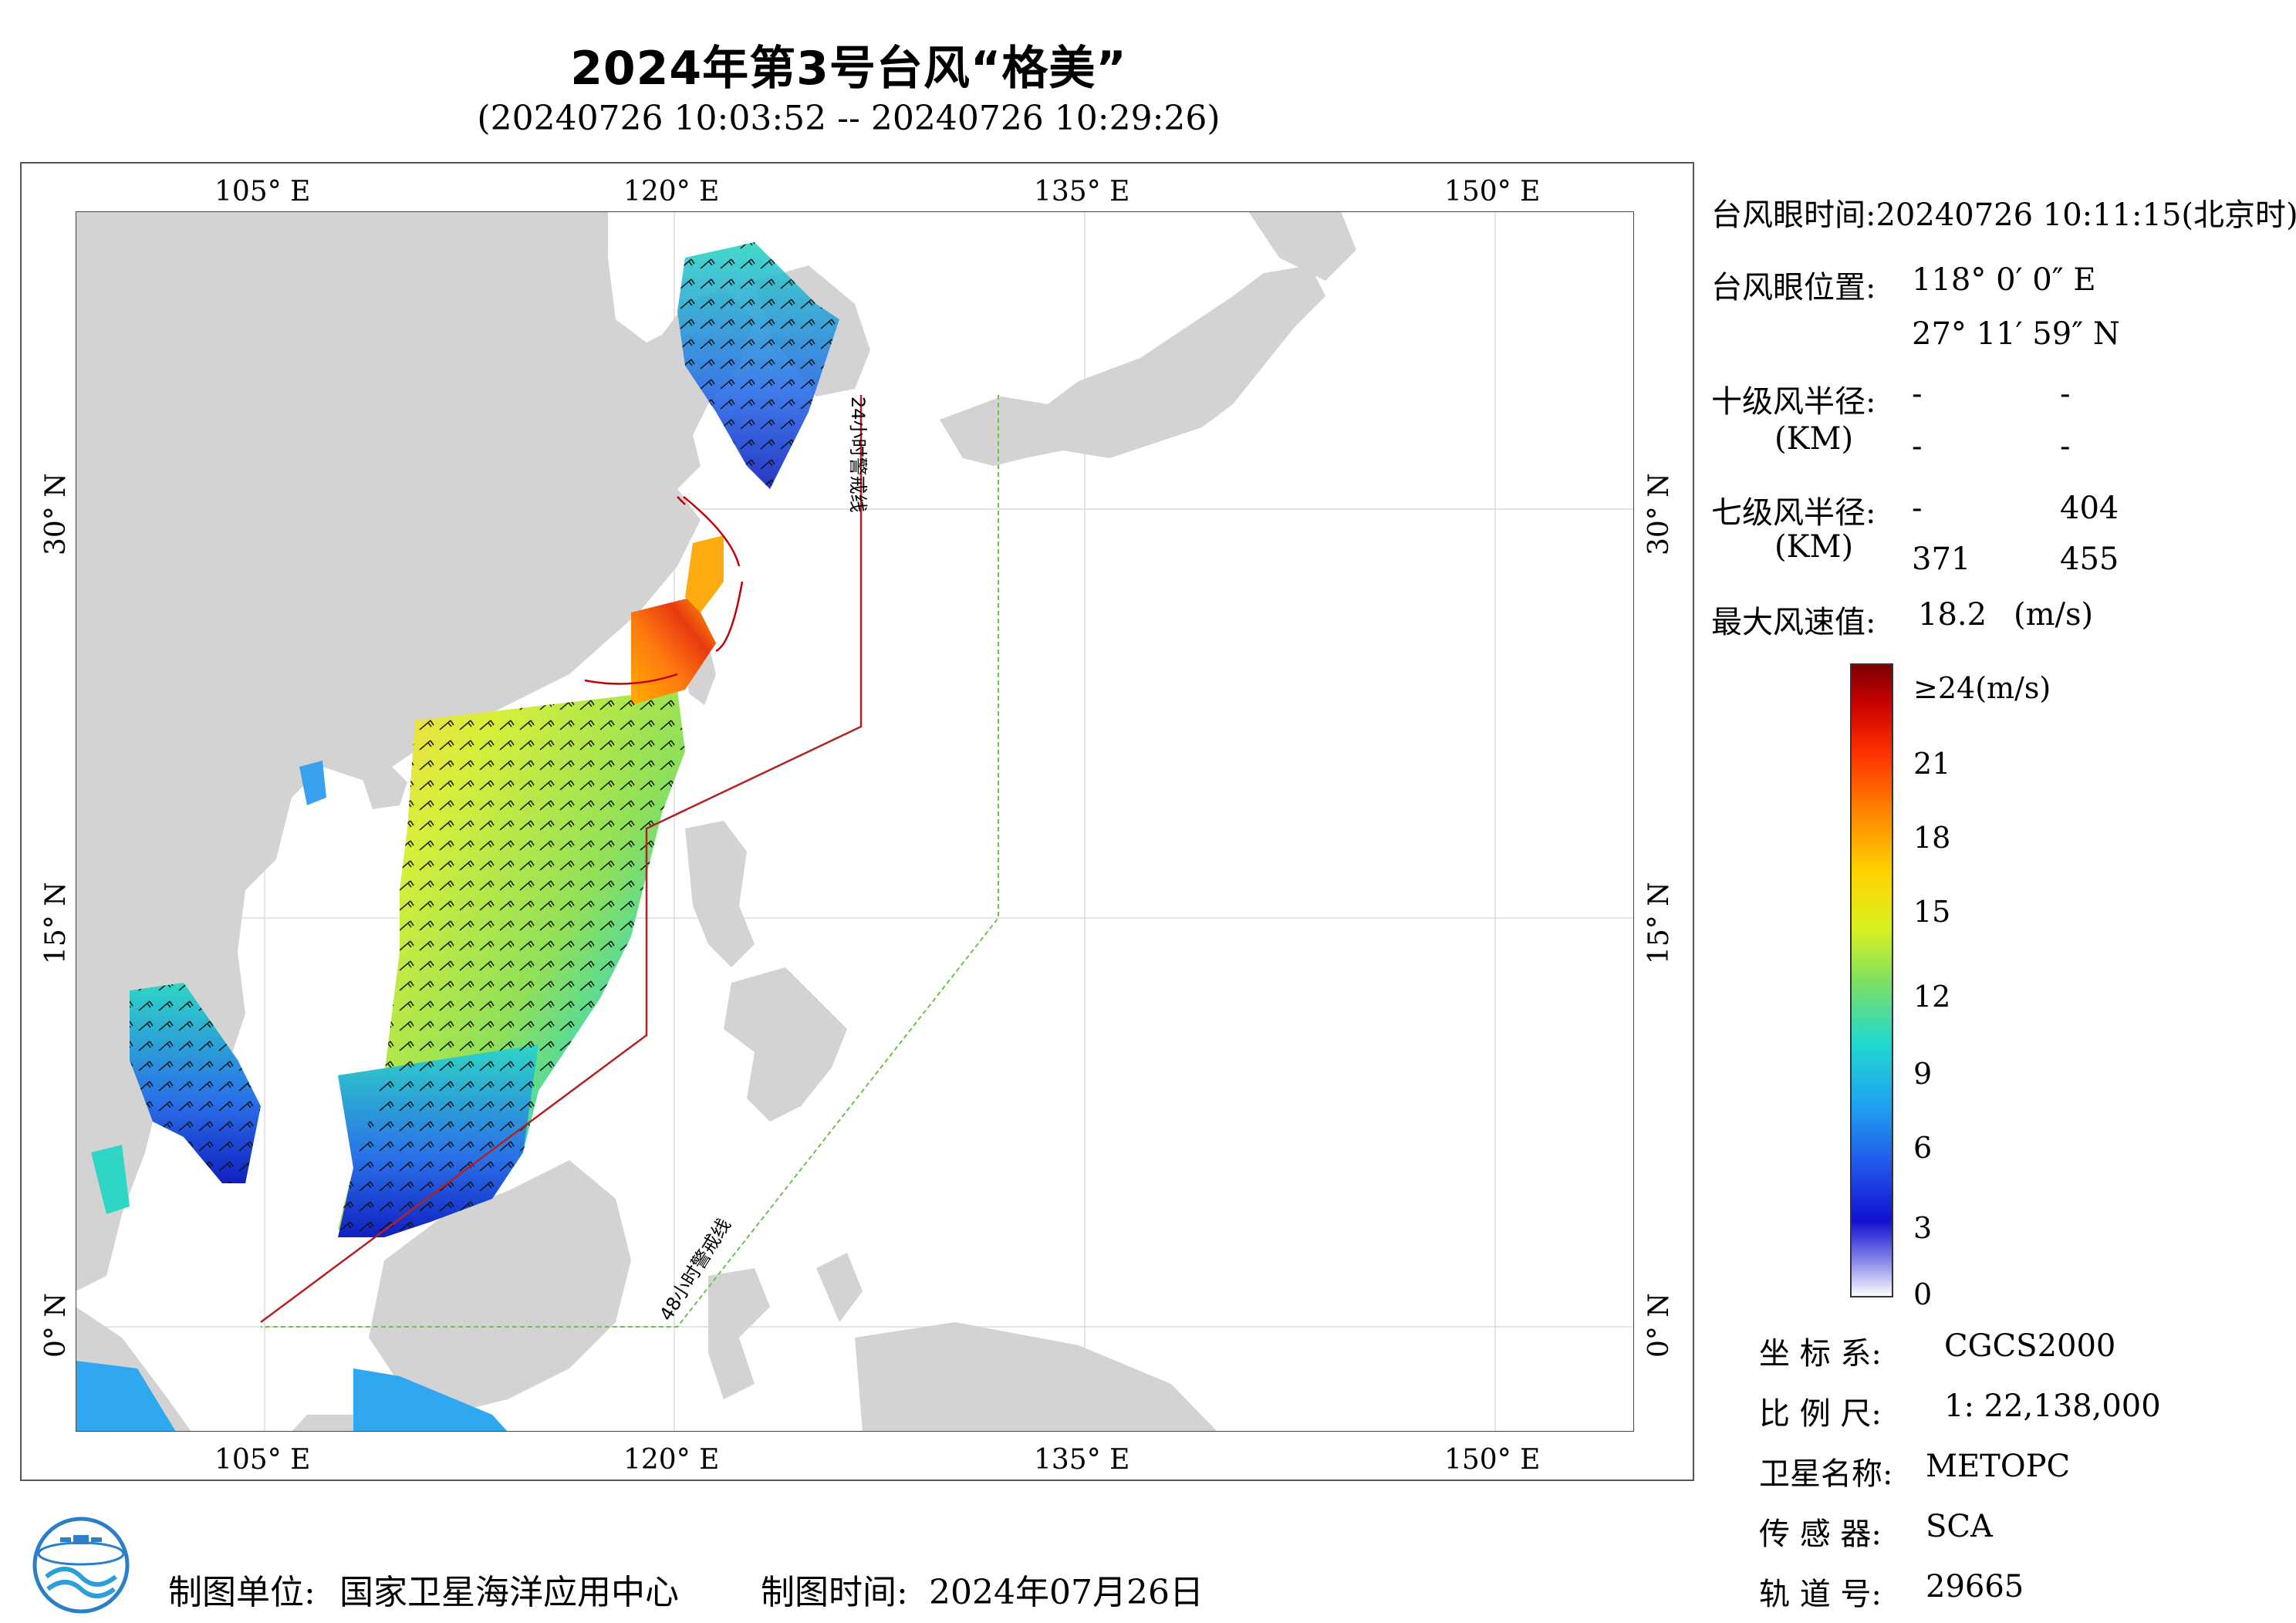  What do you see at coordinates (2089, 508) in the screenshot?
I see `r7-value-2: 404` at bounding box center [2089, 508].